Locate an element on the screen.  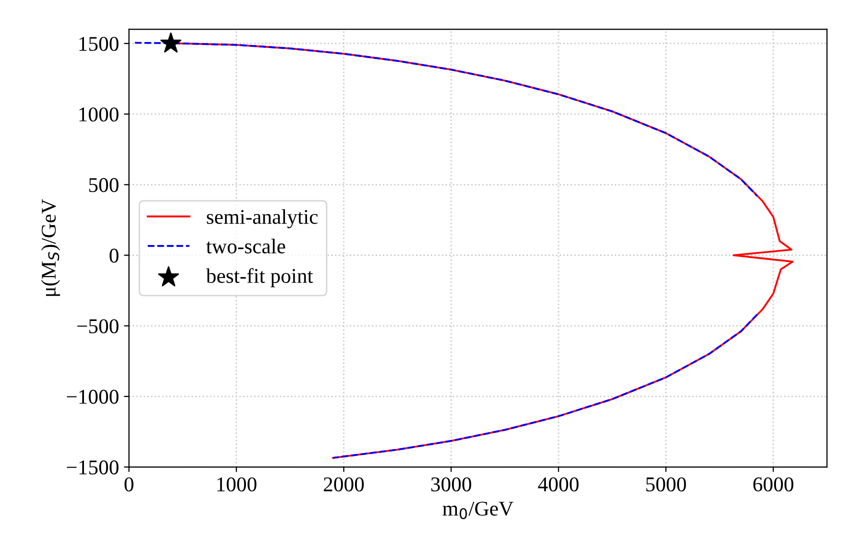
x-tick-label: 1000 is located at coordinates (236, 484).